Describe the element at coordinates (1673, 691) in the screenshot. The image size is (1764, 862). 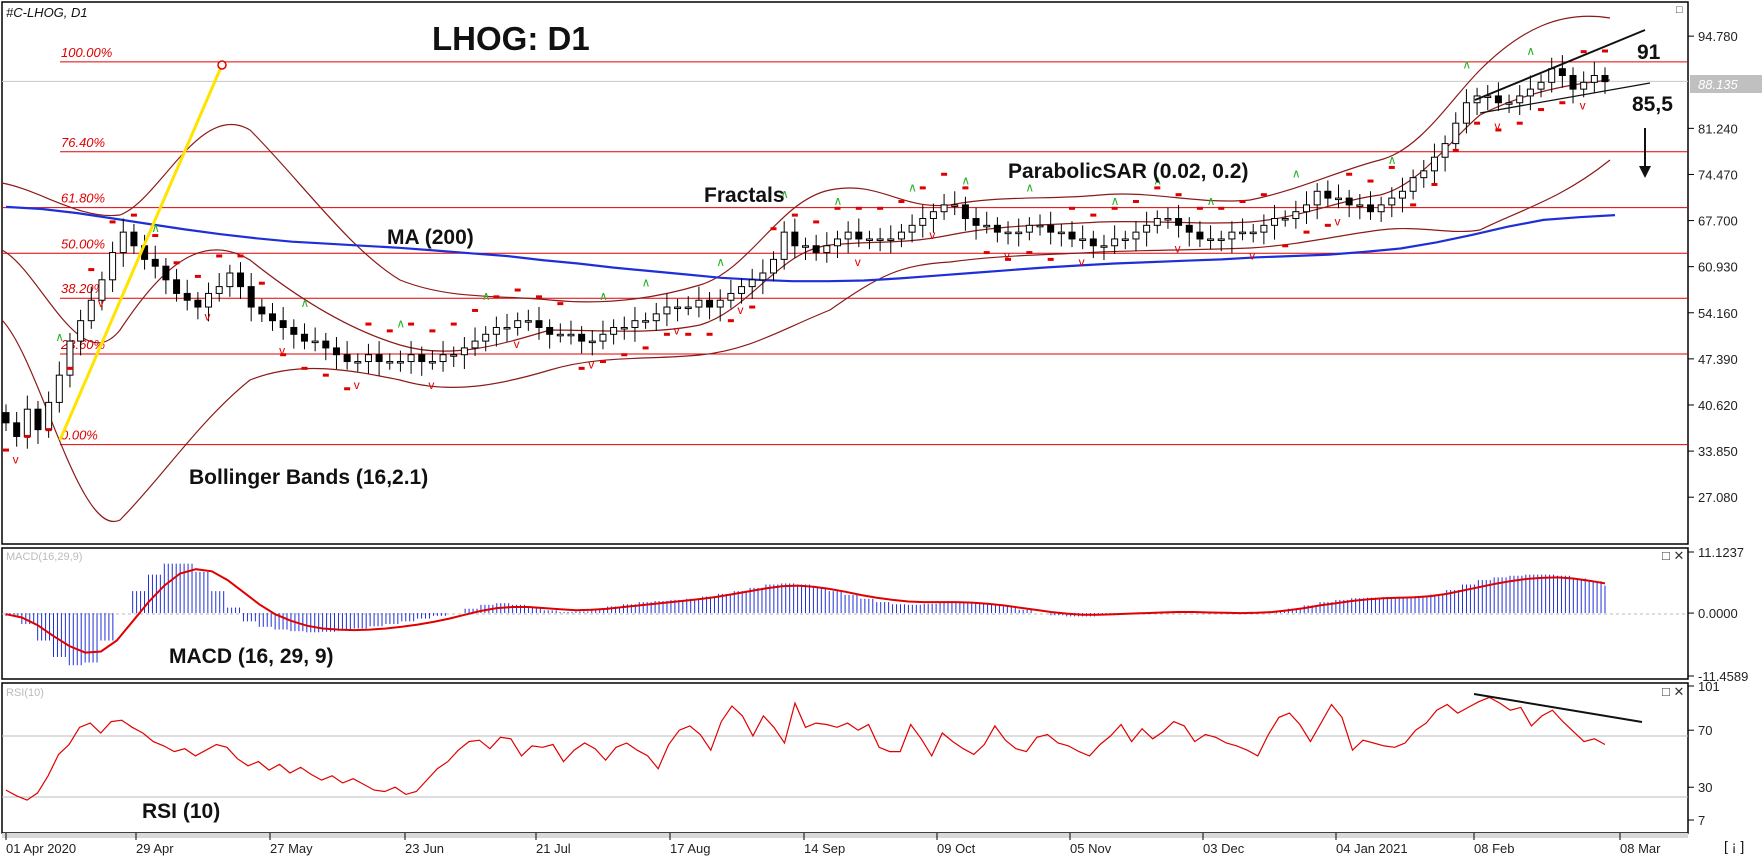
I see `rsi-window-buttons: □ ✕` at that location.